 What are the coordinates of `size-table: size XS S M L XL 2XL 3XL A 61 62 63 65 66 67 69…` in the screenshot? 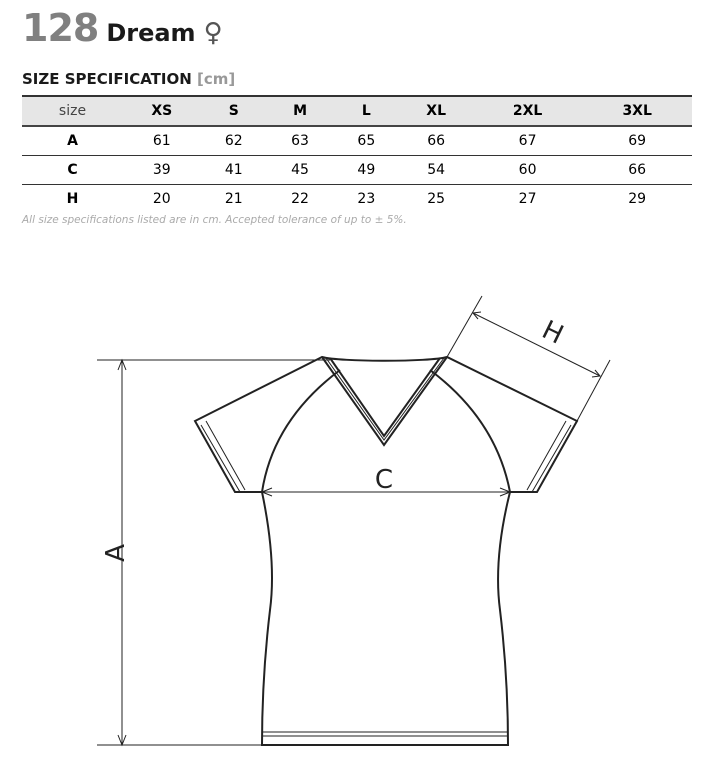 It's located at (357, 154).